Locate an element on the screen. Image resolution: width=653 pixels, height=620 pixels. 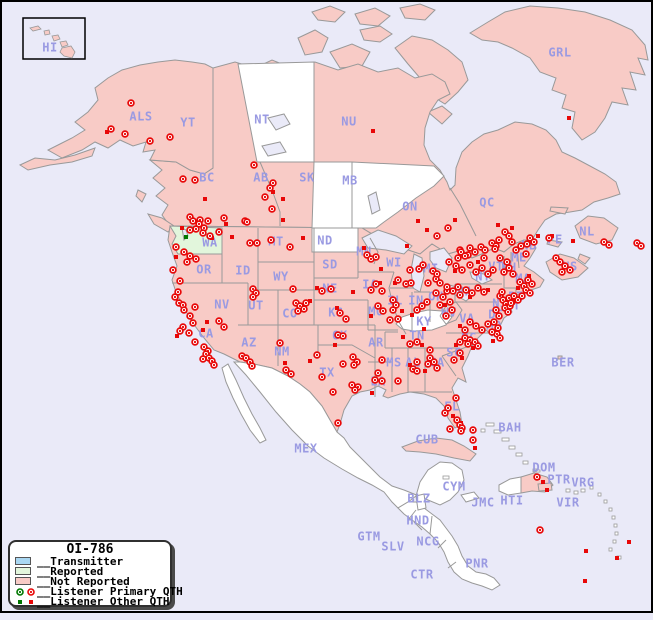
legend-row-transmitter: __Transmitter is located at coordinates (90, 561).